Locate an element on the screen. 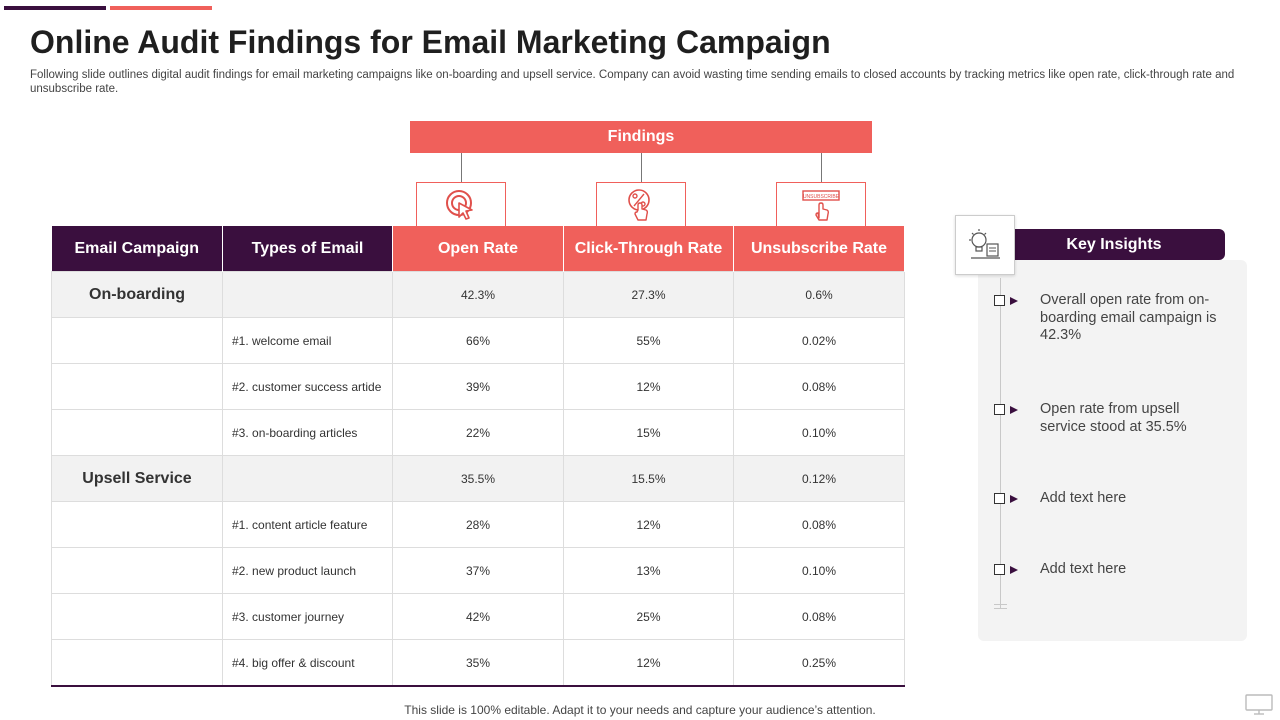 This screenshot has width=1280, height=720. open-rate-icon-box is located at coordinates (461, 204).